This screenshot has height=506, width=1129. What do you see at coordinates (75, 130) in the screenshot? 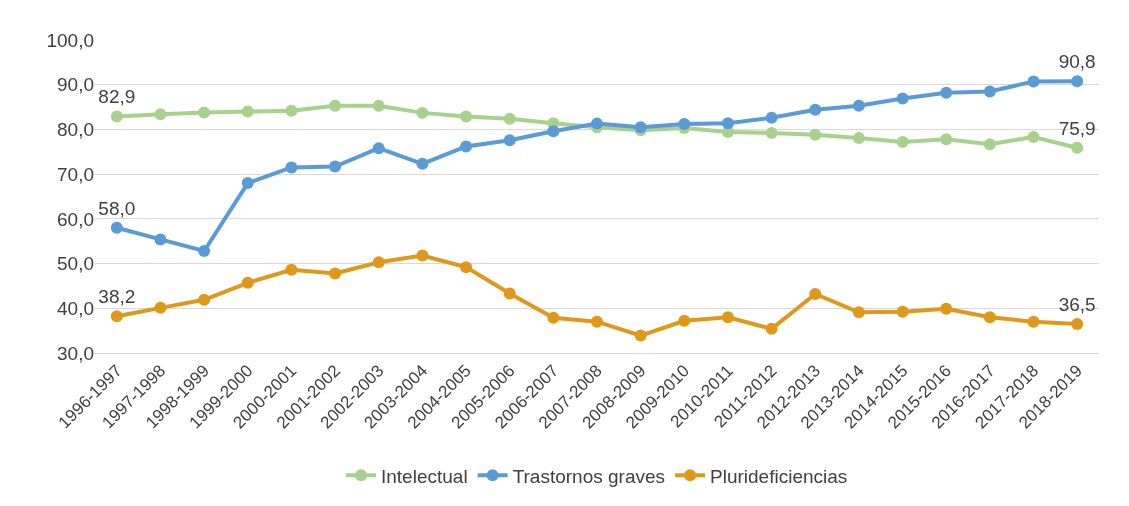
I see `y-tick-label: 80,0` at bounding box center [75, 130].